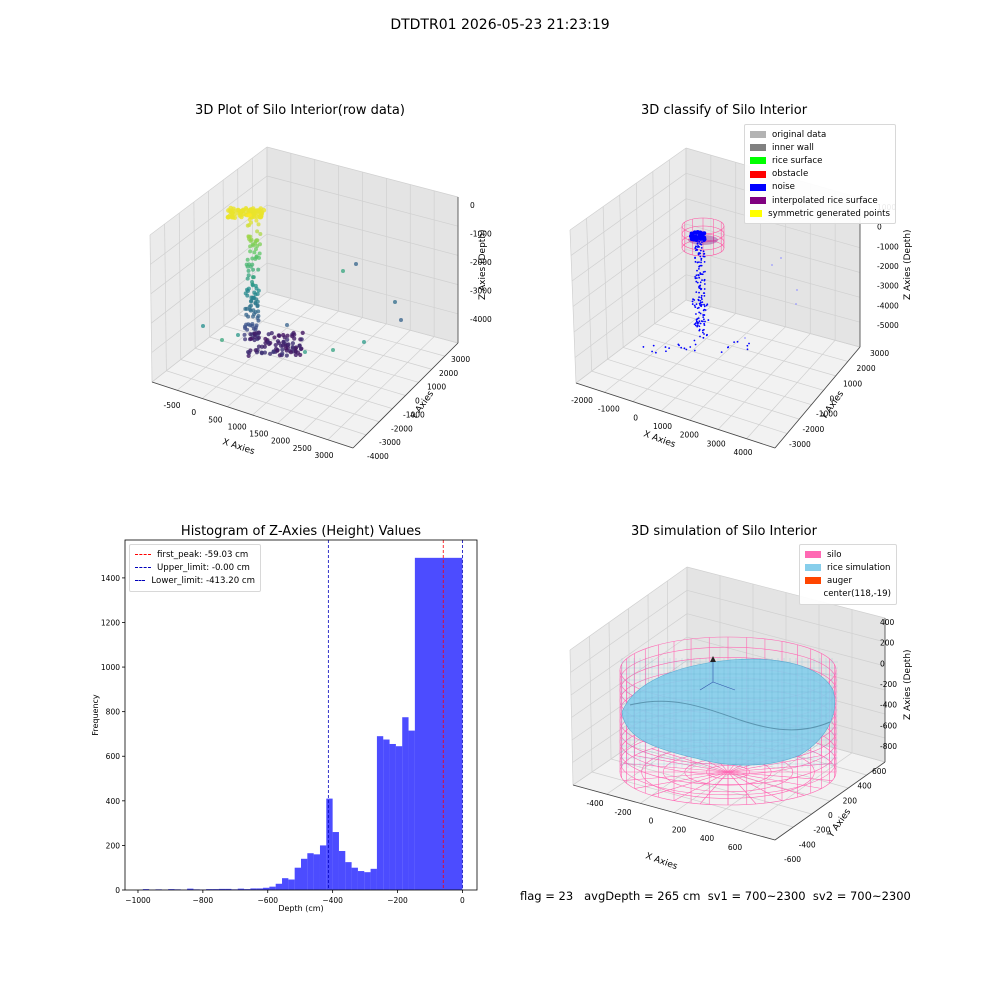  What do you see at coordinates (110, 622) in the screenshot?
I see `y-tick-label: 1200` at bounding box center [110, 622].